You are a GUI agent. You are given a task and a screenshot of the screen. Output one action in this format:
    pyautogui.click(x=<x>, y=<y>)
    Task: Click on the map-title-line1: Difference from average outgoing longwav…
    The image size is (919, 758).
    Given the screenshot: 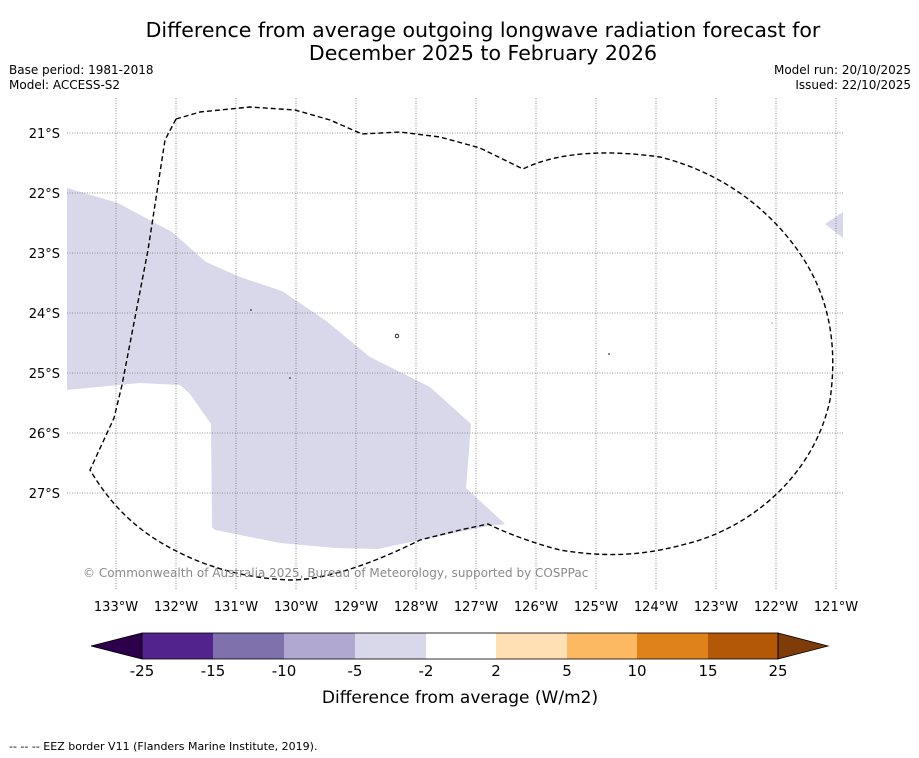 What is the action you would take?
    pyautogui.click(x=483, y=30)
    